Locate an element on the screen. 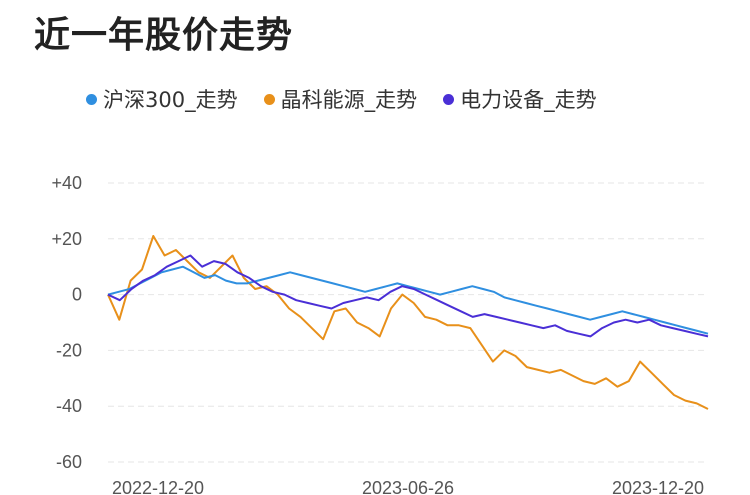  legend-item-jinko: 晶科能源_走势 is located at coordinates (340, 99).